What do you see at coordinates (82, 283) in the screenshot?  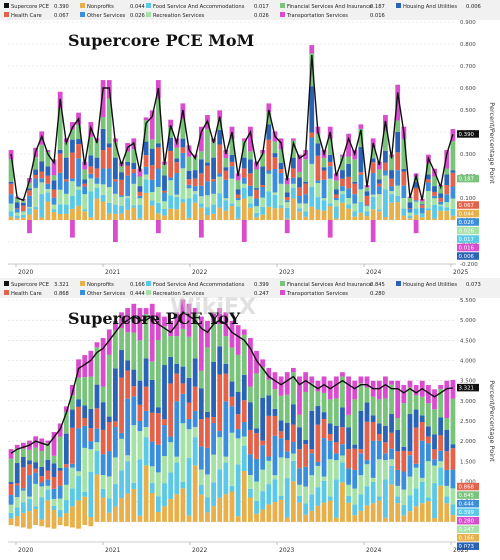 I see `legend-swatch-nonprofits` at bounding box center [82, 283].